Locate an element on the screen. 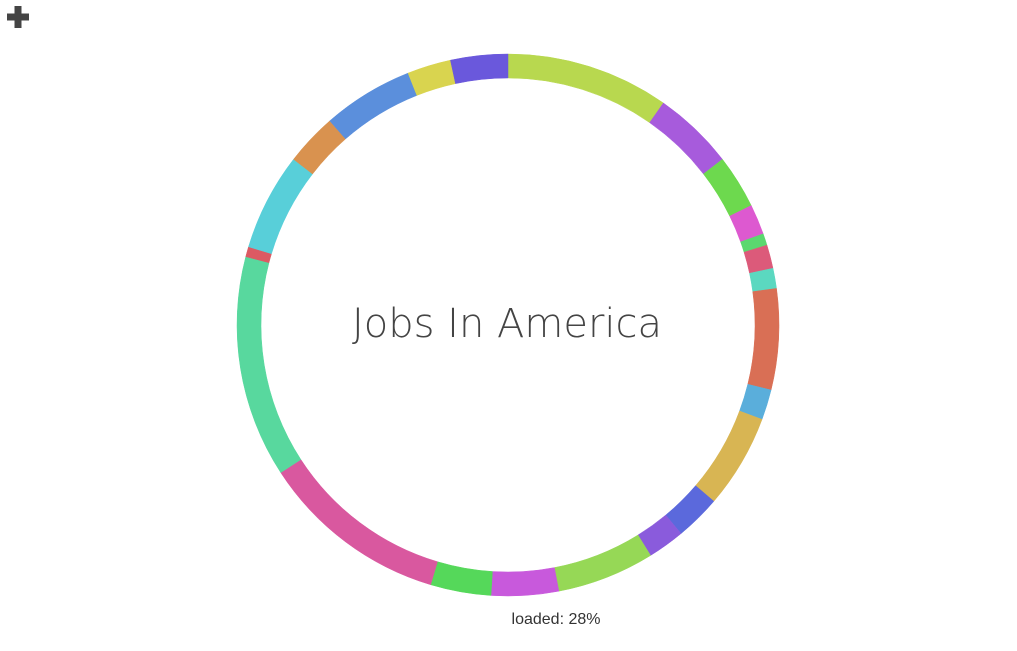 Image resolution: width=1017 pixels, height=651 pixels. chart-title: Jobs In America is located at coordinates (507, 324).